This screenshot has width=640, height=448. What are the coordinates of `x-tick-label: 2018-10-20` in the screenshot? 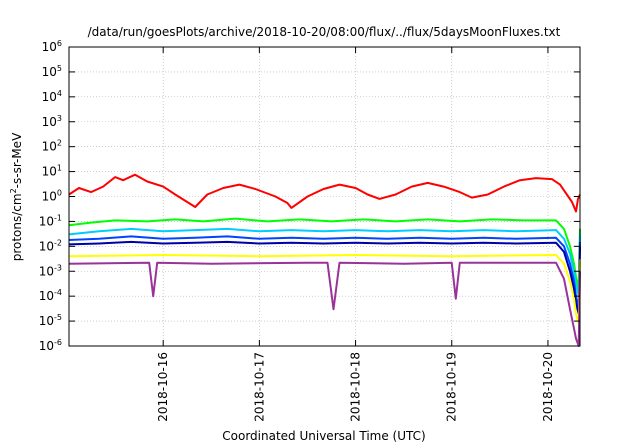 It's located at (548, 387).